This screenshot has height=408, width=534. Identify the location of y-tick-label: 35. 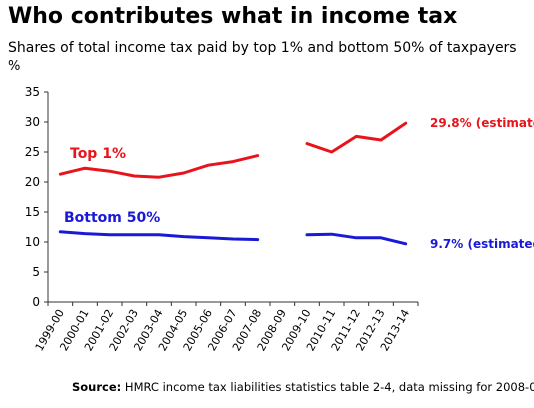
(32, 92).